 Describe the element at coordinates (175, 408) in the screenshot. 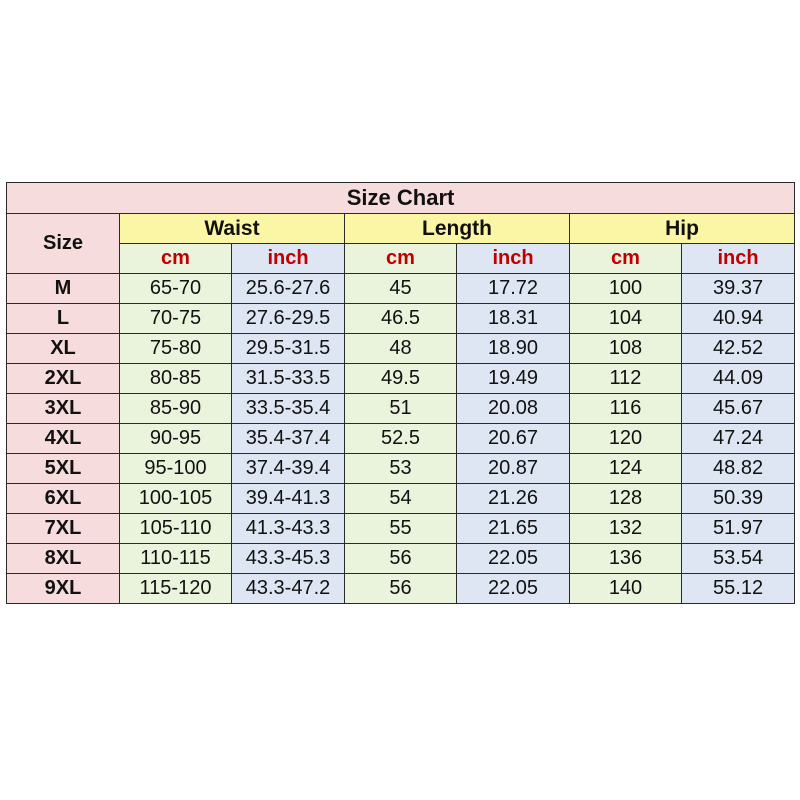

I see `waist-cm-cell: 85-90` at that location.